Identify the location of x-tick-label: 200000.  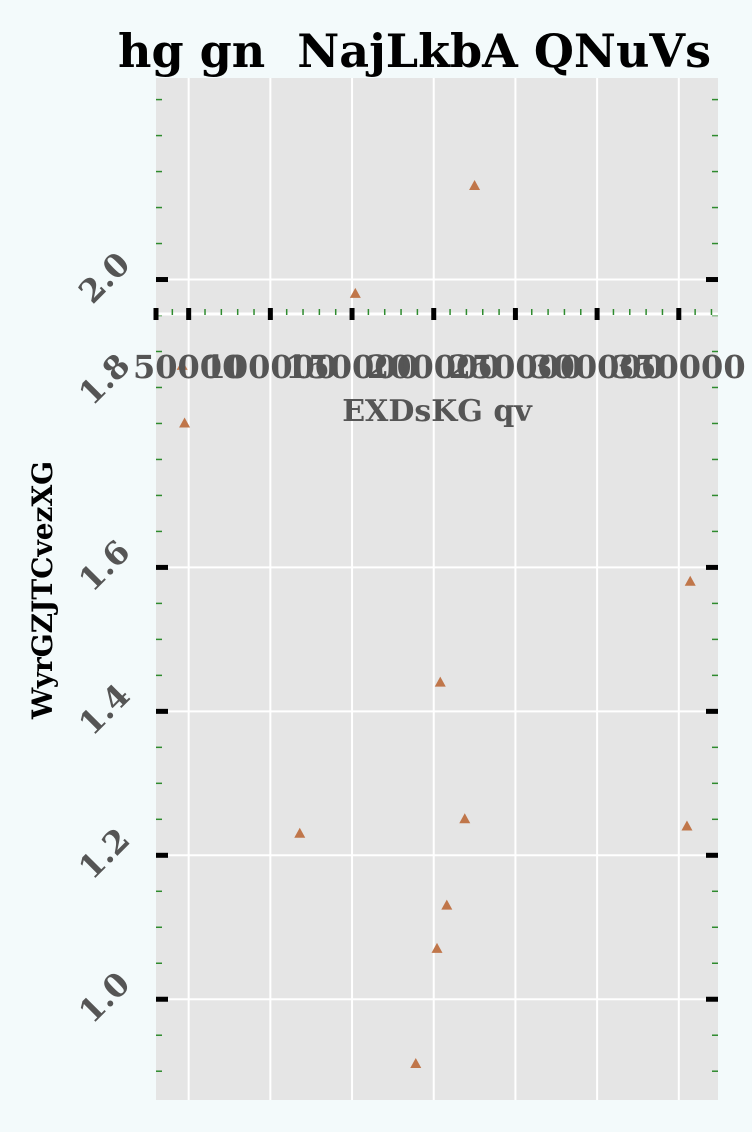
(434, 367).